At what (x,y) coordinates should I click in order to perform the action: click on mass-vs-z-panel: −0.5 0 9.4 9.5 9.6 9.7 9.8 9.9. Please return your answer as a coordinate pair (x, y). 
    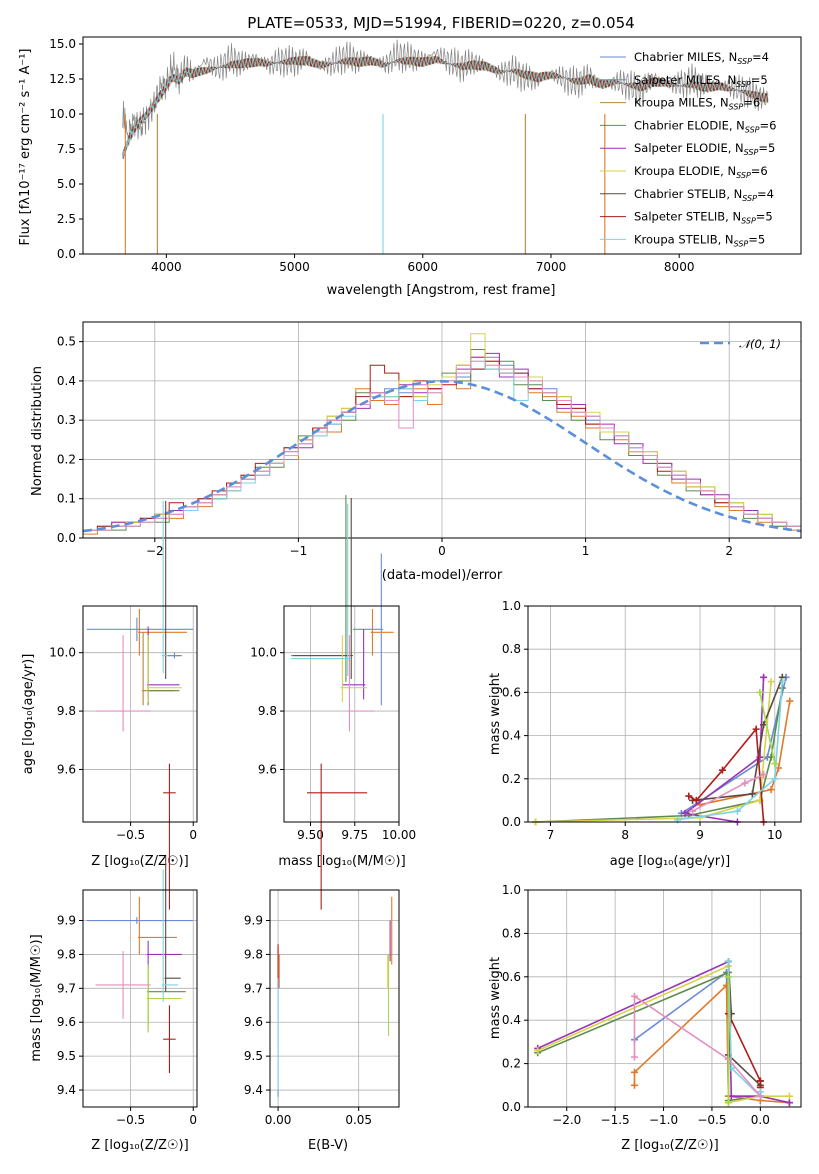
    Looking at the image, I should click on (127, 991).